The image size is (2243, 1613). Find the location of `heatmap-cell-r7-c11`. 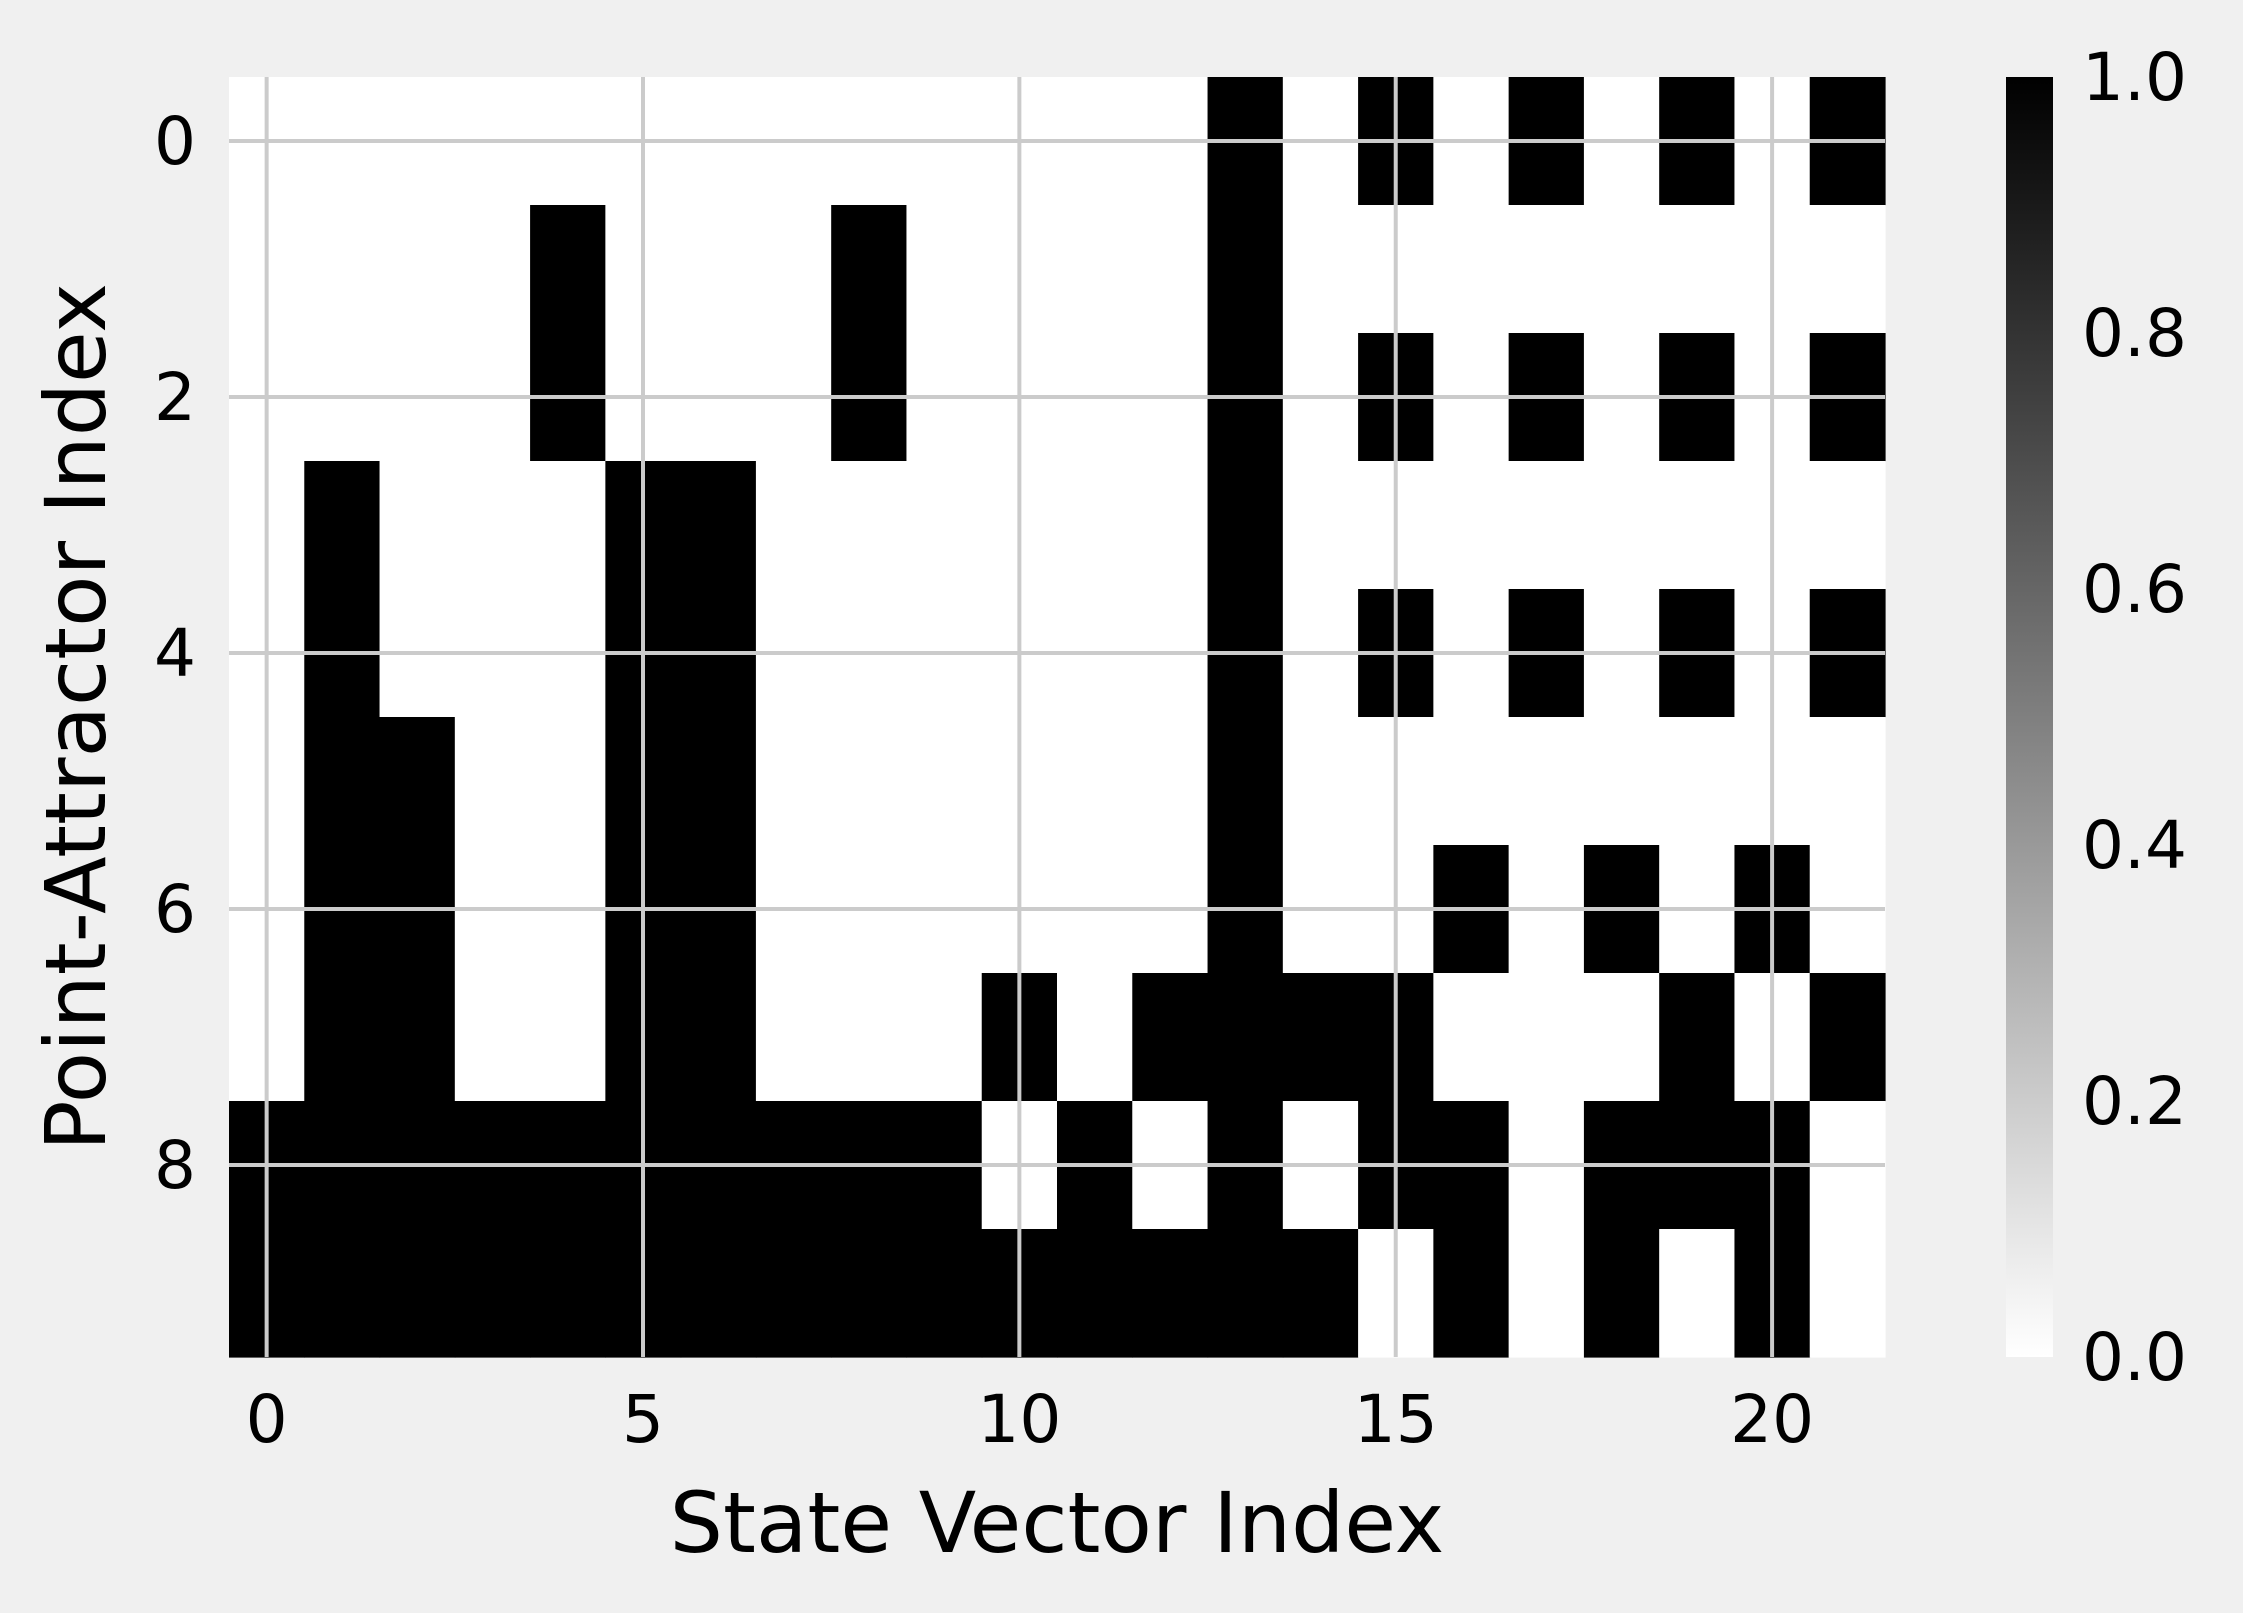

heatmap-cell-r7-c11 is located at coordinates (1095, 1037).